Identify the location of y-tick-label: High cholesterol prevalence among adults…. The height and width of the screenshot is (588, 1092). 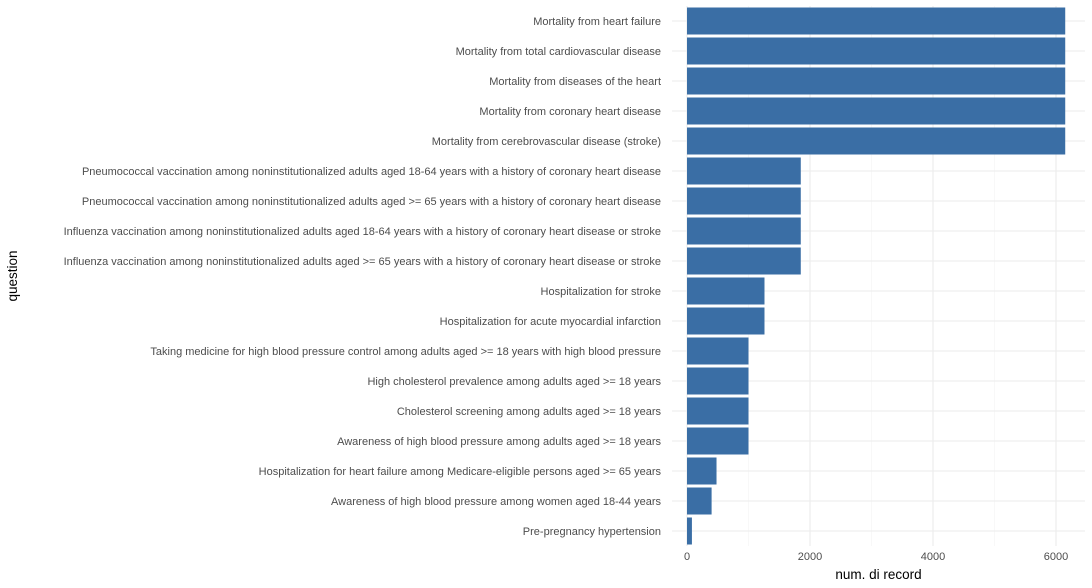
(514, 382).